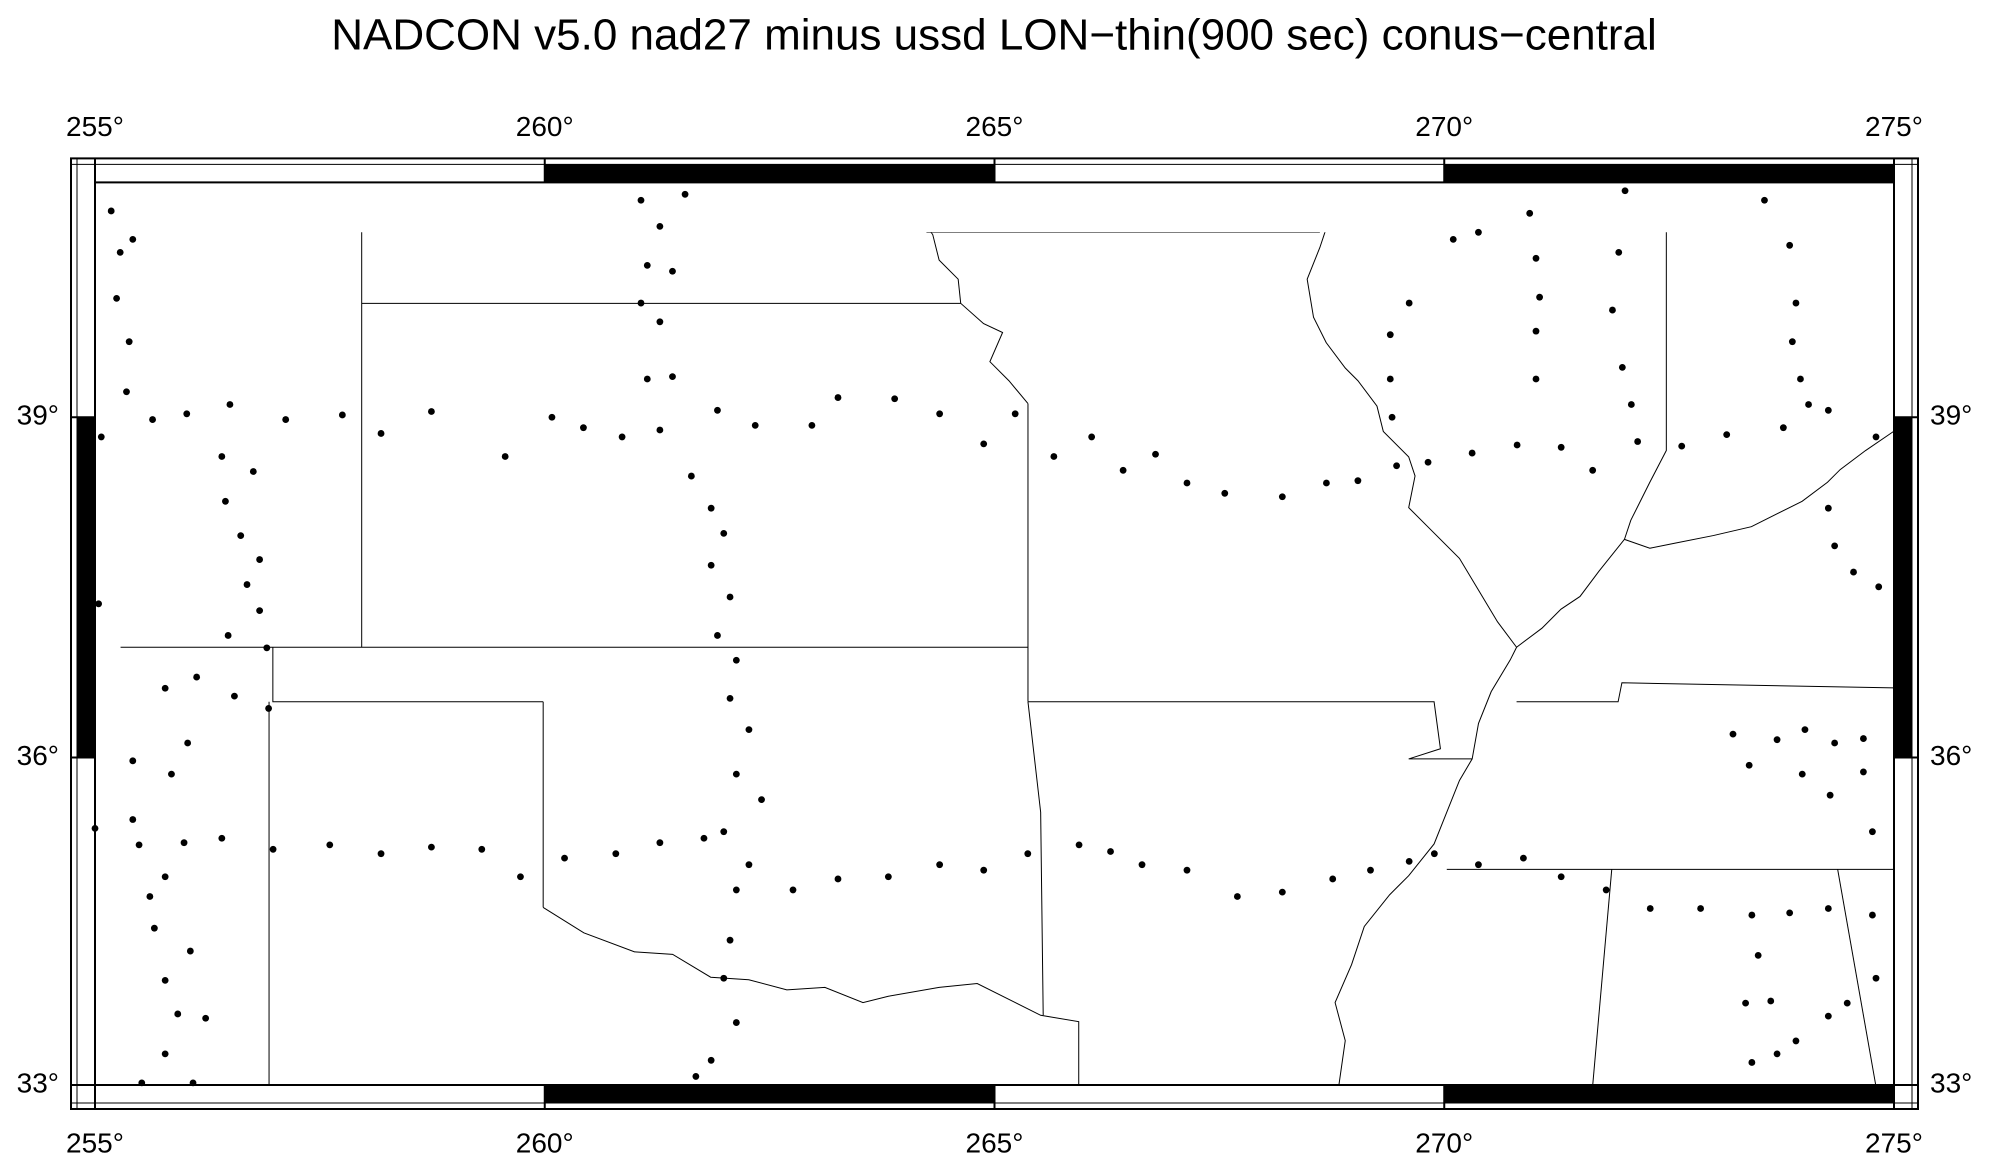 The image size is (1990, 1159). Describe the element at coordinates (95, 1142) in the screenshot. I see `x-tick-label: 255°` at that location.